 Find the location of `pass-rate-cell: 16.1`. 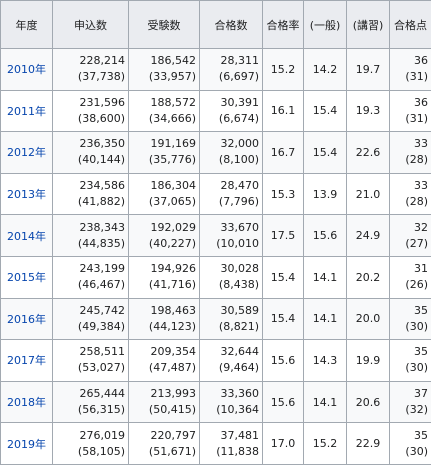

pass-rate-cell: 16.1 is located at coordinates (283, 111).